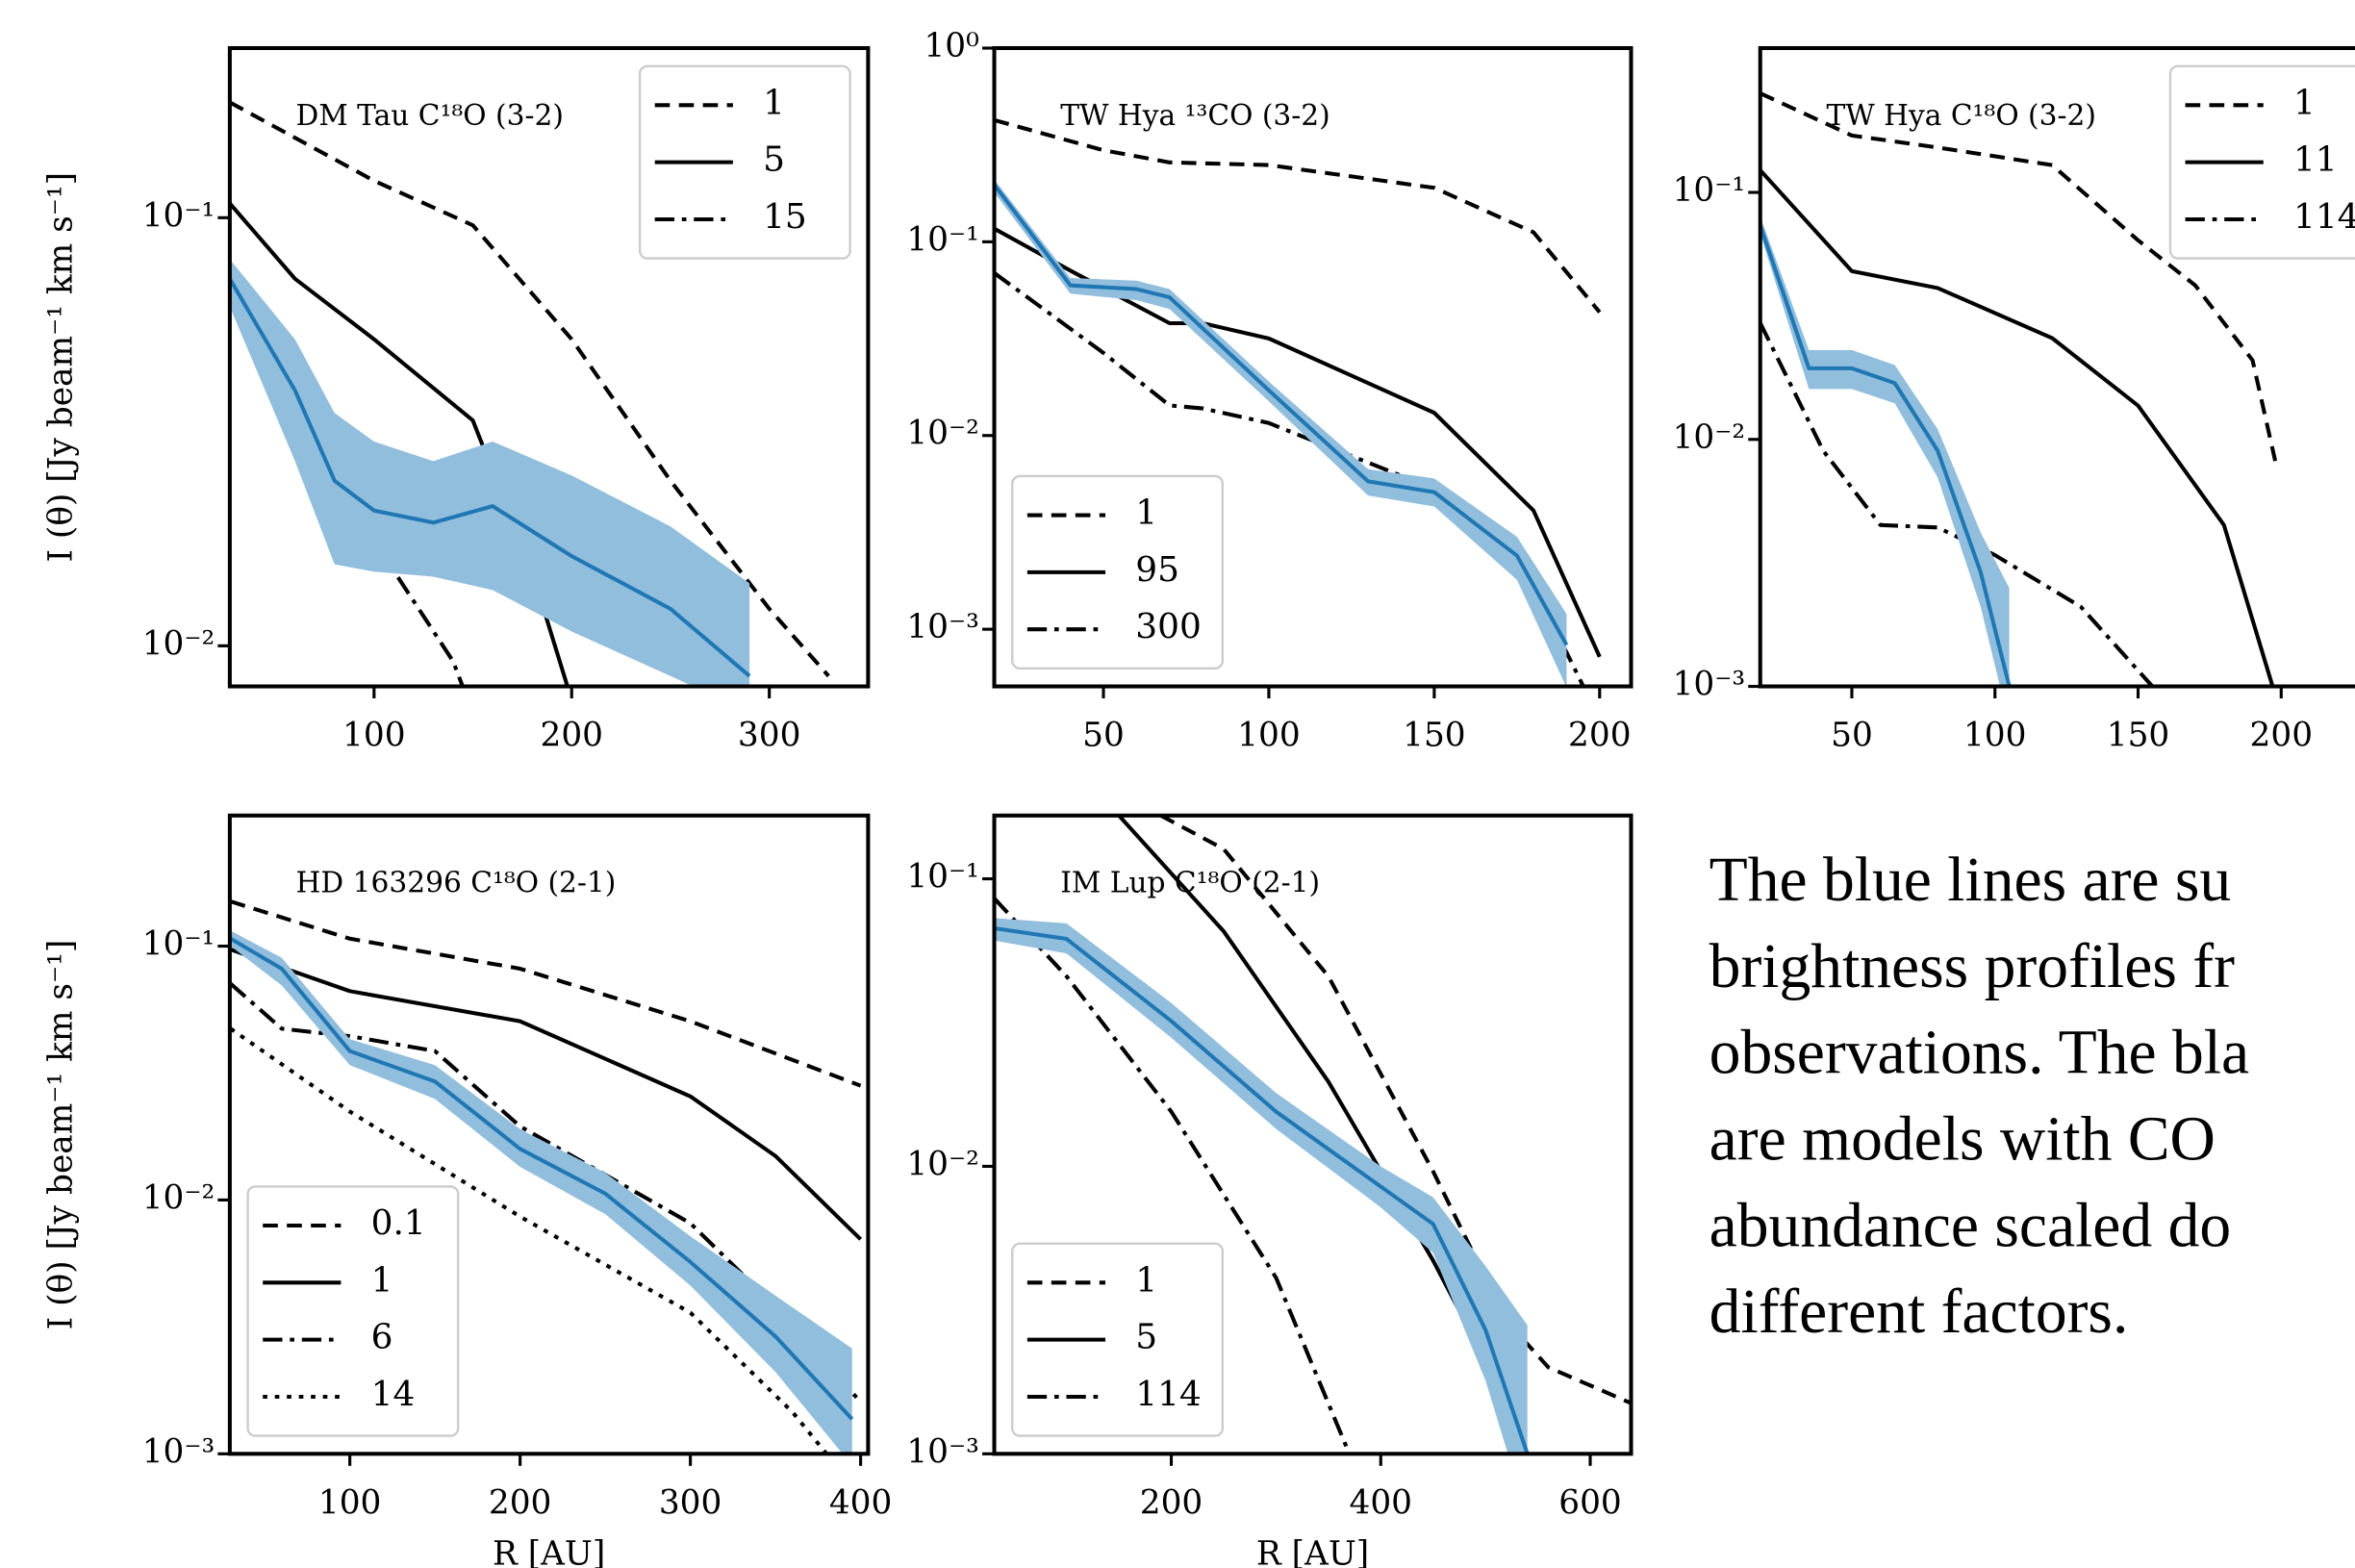  Describe the element at coordinates (1195, 115) in the screenshot. I see `panel-label: TW Hya ¹³CO (3-2)` at that location.